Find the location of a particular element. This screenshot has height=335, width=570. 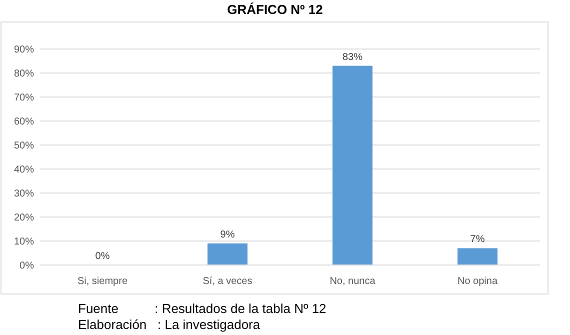

data-label: 0% is located at coordinates (102, 256).